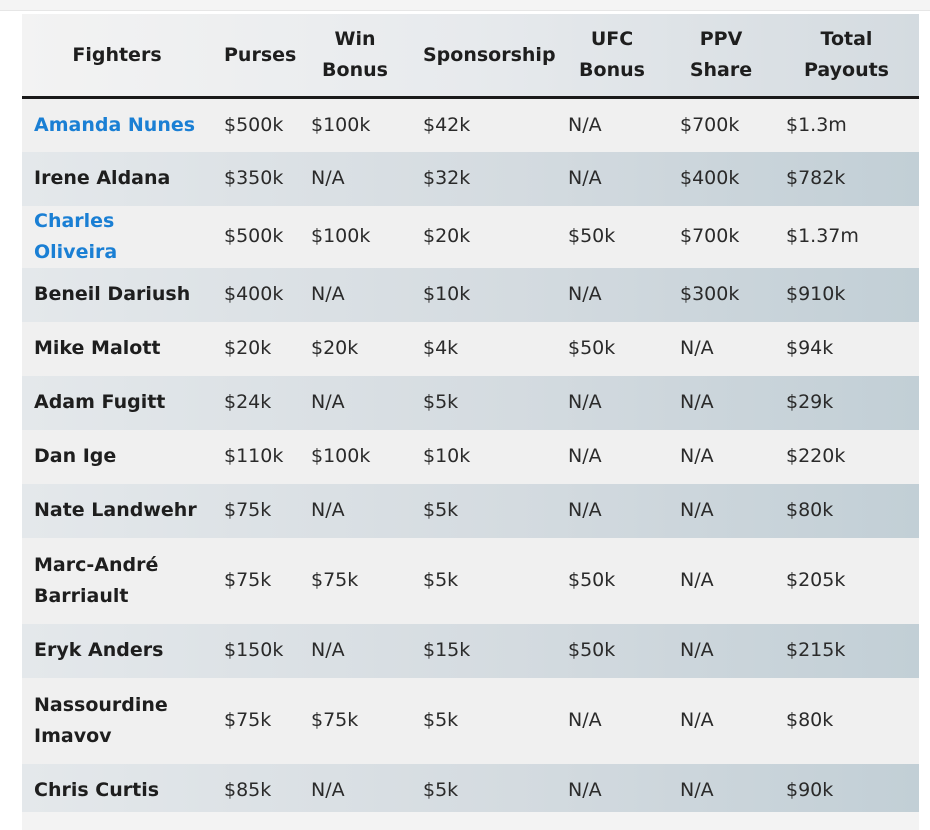 This screenshot has height=830, width=930. I want to click on header-label-line: Fighters, so click(117, 54).